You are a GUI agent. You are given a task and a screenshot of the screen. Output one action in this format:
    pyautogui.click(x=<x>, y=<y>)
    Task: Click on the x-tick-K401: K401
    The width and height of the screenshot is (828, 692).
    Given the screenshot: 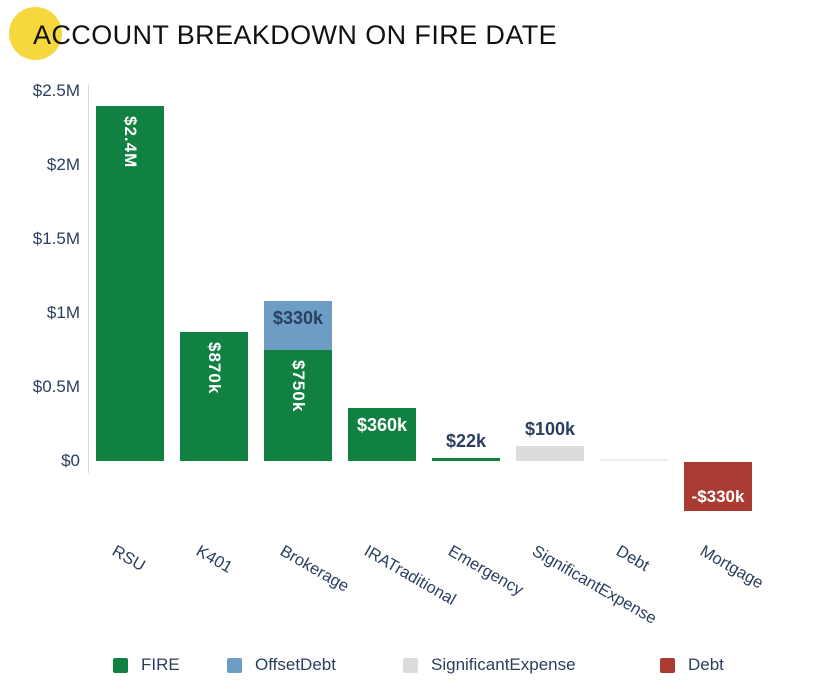 What is the action you would take?
    pyautogui.click(x=214, y=559)
    